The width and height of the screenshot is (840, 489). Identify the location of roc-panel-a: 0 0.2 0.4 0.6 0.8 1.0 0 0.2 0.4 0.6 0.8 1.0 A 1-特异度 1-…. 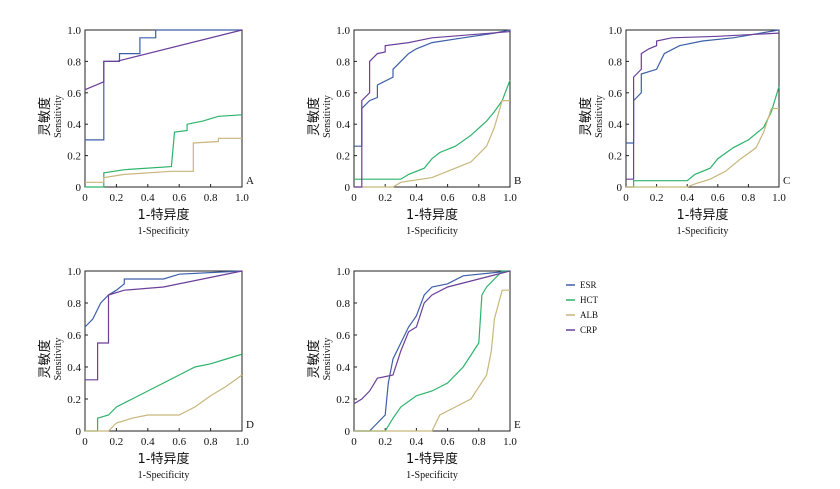
(145, 131).